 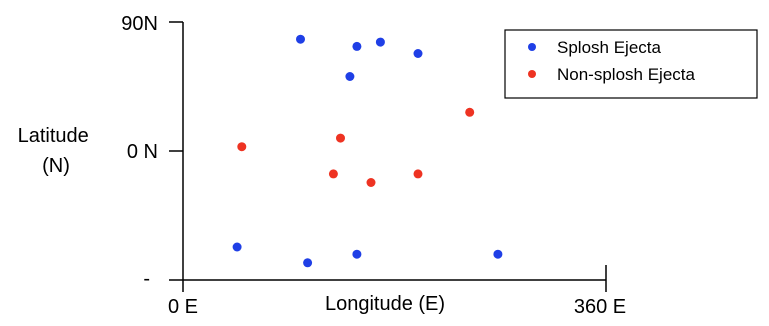 I want to click on y-tick-label-mid: 0 N, so click(x=142, y=152).